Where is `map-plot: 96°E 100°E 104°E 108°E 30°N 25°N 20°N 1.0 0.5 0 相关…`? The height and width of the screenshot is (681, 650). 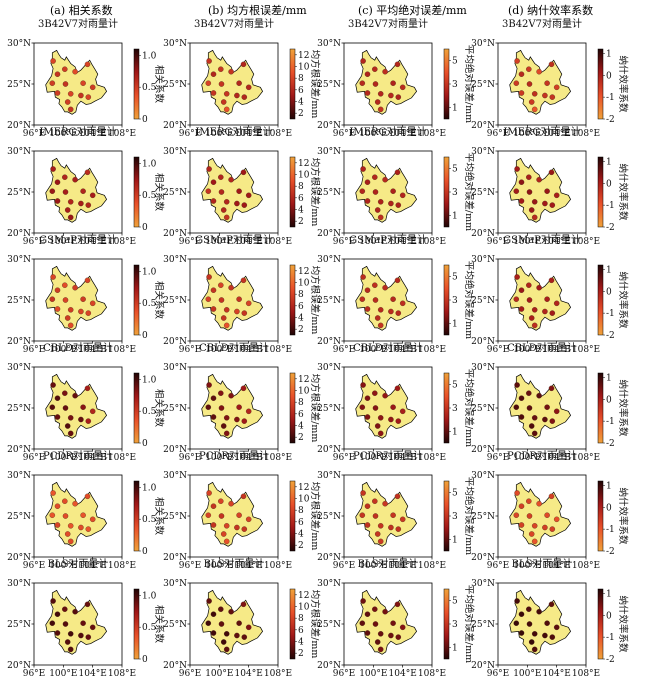 map-plot: 96°E 100°E 104°E 108°E 30°N 25°N 20°N 1.0 0.5 0 相关… is located at coordinates (86, 89).